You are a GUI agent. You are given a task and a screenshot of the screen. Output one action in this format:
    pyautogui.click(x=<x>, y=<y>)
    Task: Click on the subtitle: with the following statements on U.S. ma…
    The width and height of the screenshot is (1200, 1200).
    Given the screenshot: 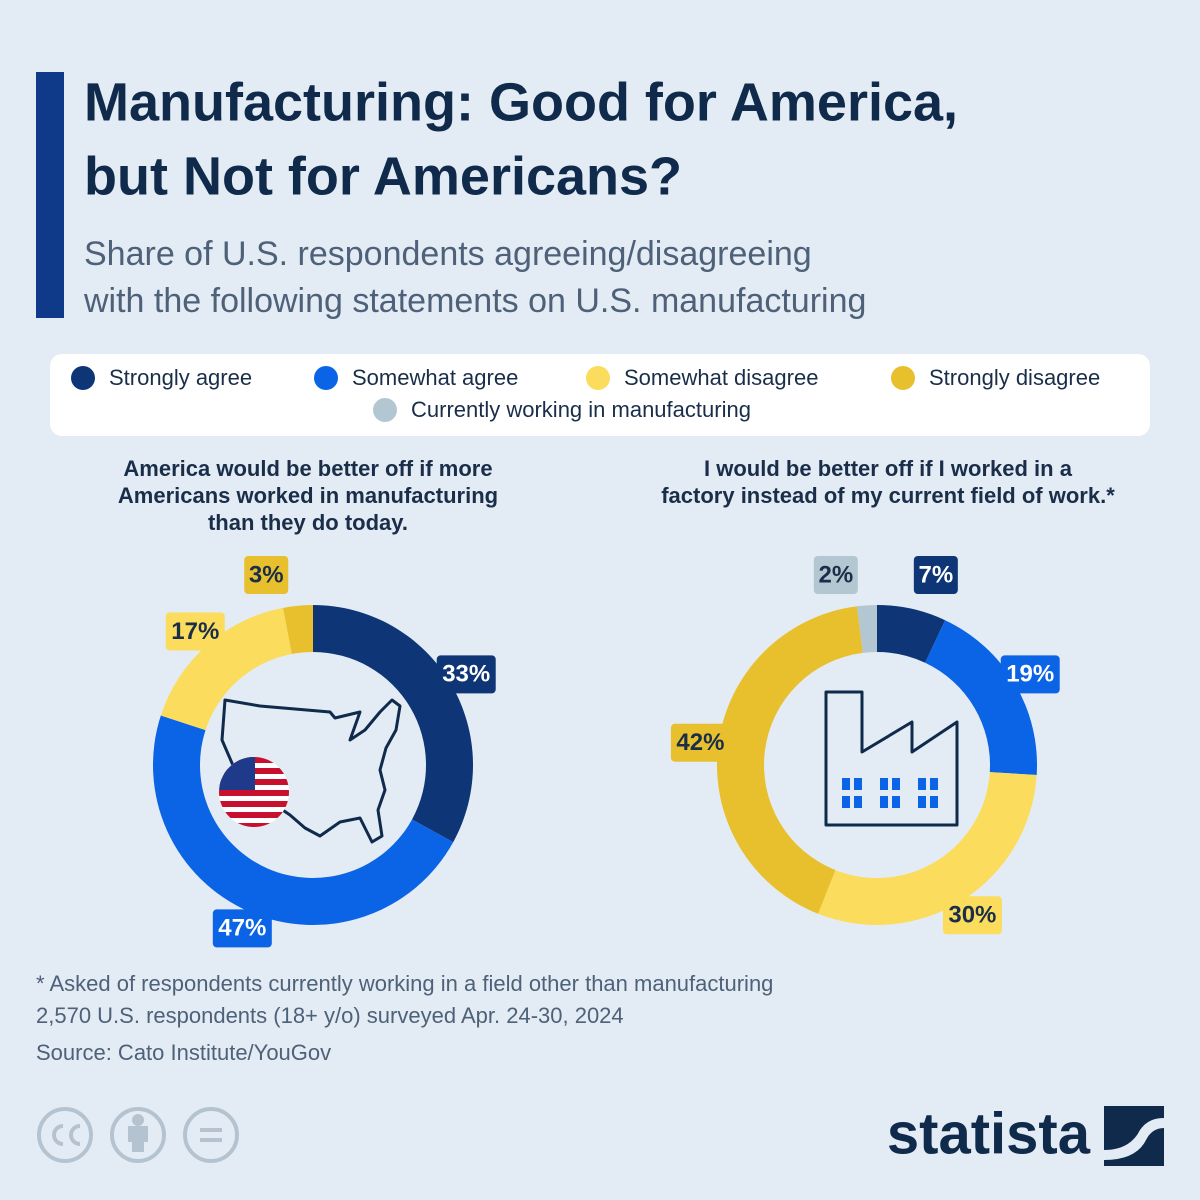 What is the action you would take?
    pyautogui.click(x=474, y=301)
    